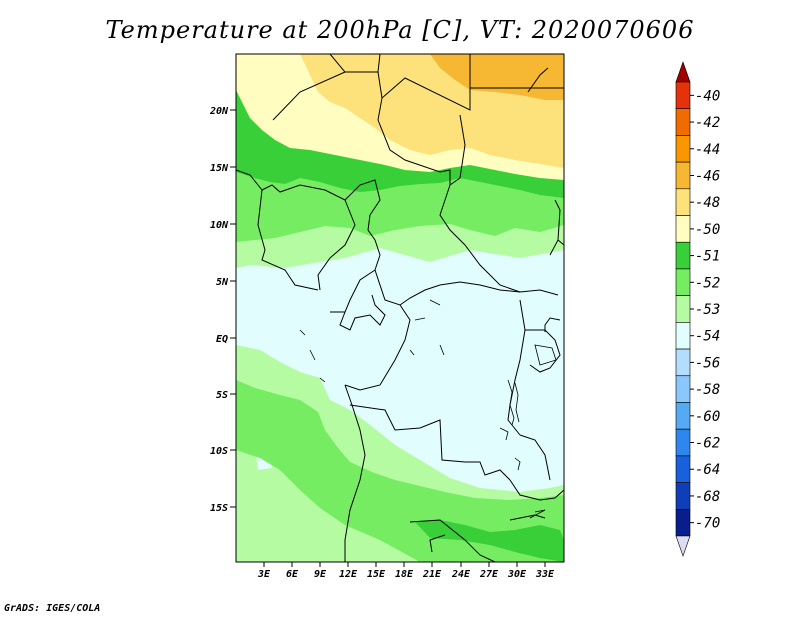  Describe the element at coordinates (376, 574) in the screenshot. I see `lon-label-15e: 15E` at that location.